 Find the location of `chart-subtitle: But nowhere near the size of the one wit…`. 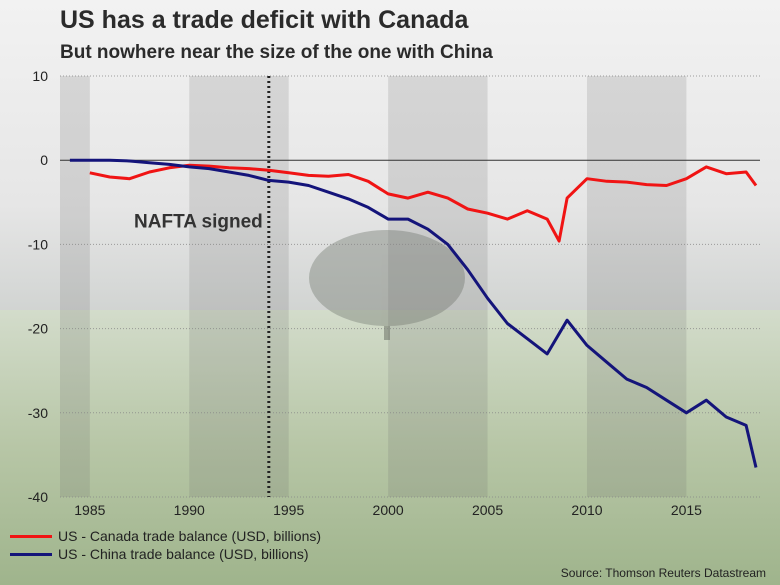

chart-subtitle: But nowhere near the size of the one wit… is located at coordinates (276, 52).